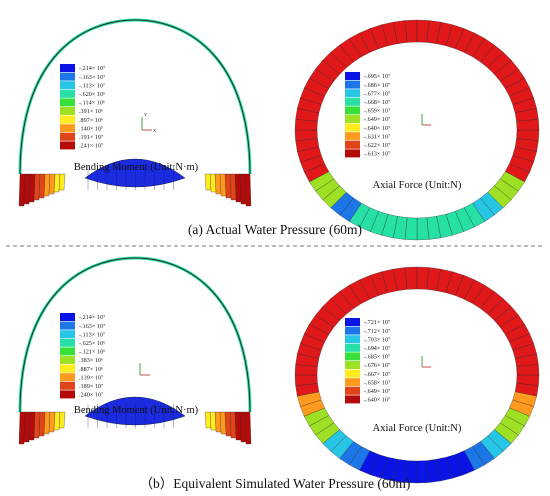  Describe the element at coordinates (91, 369) in the screenshot. I see `legend-value: .887× 10⁶` at that location.